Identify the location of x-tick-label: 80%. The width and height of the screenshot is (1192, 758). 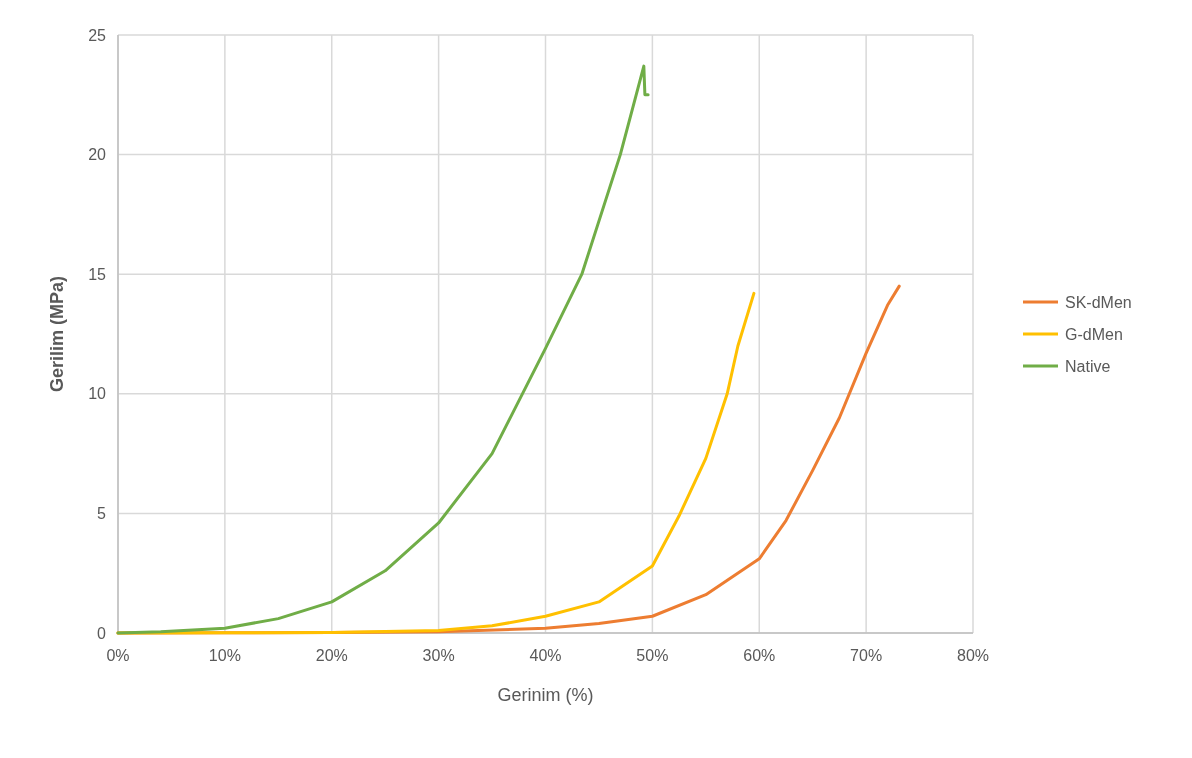
(973, 655).